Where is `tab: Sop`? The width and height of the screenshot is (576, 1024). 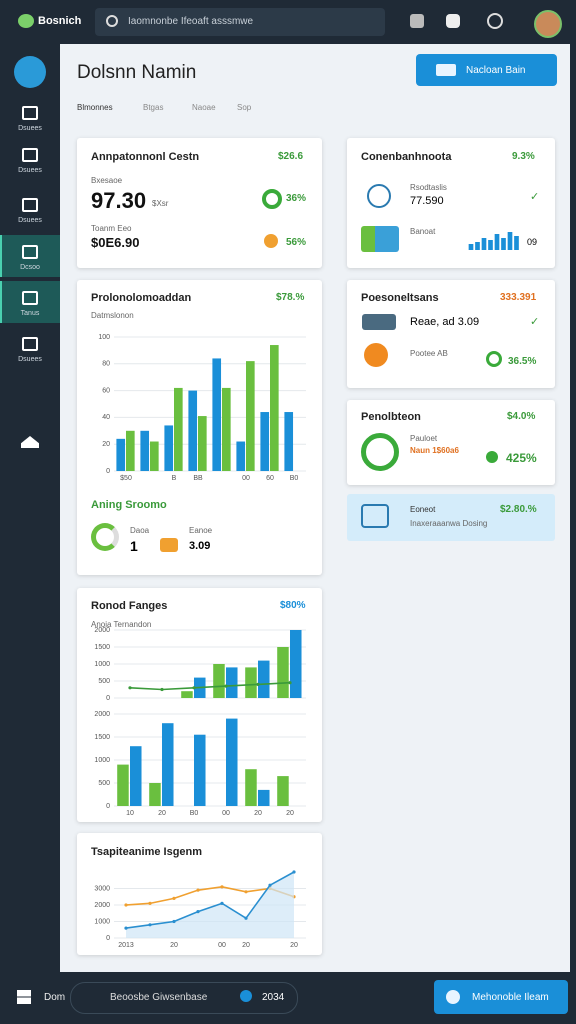 tab: Sop is located at coordinates (244, 107).